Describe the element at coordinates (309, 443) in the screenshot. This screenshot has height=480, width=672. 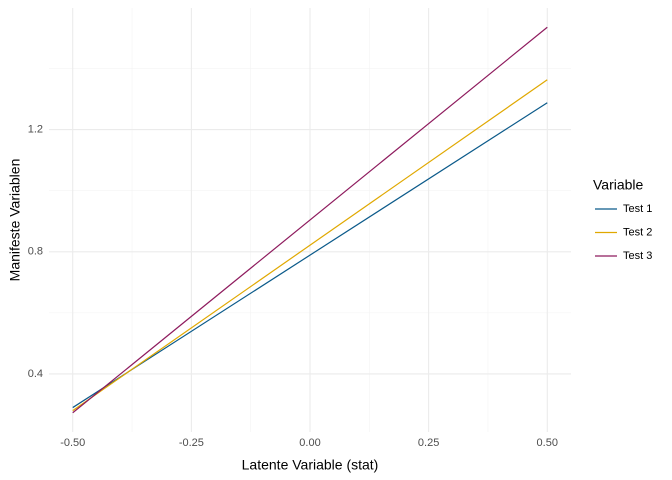
I see `x-tick-label: 0.00` at that location.